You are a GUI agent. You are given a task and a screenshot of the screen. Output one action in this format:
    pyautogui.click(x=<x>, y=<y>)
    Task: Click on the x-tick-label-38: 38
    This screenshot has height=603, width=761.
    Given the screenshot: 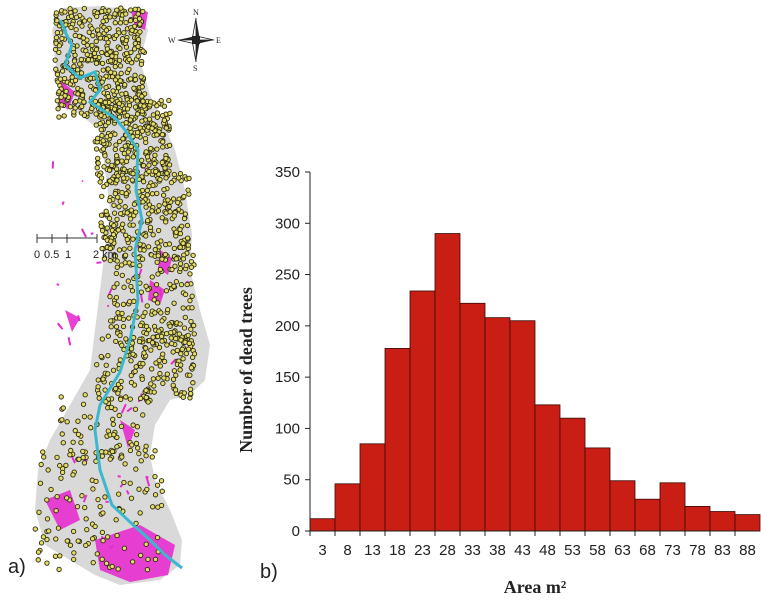 What is the action you would take?
    pyautogui.click(x=497, y=550)
    